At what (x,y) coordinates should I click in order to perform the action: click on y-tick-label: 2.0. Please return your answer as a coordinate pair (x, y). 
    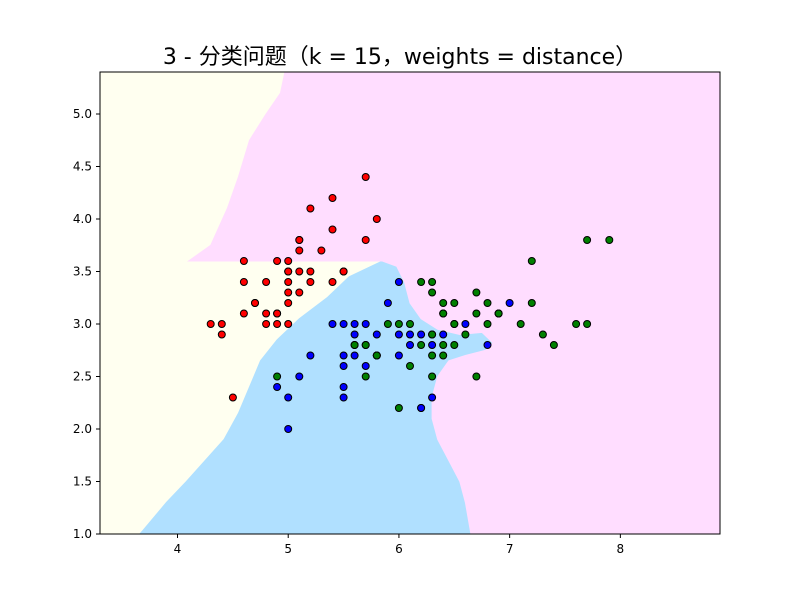
    Looking at the image, I should click on (82, 429).